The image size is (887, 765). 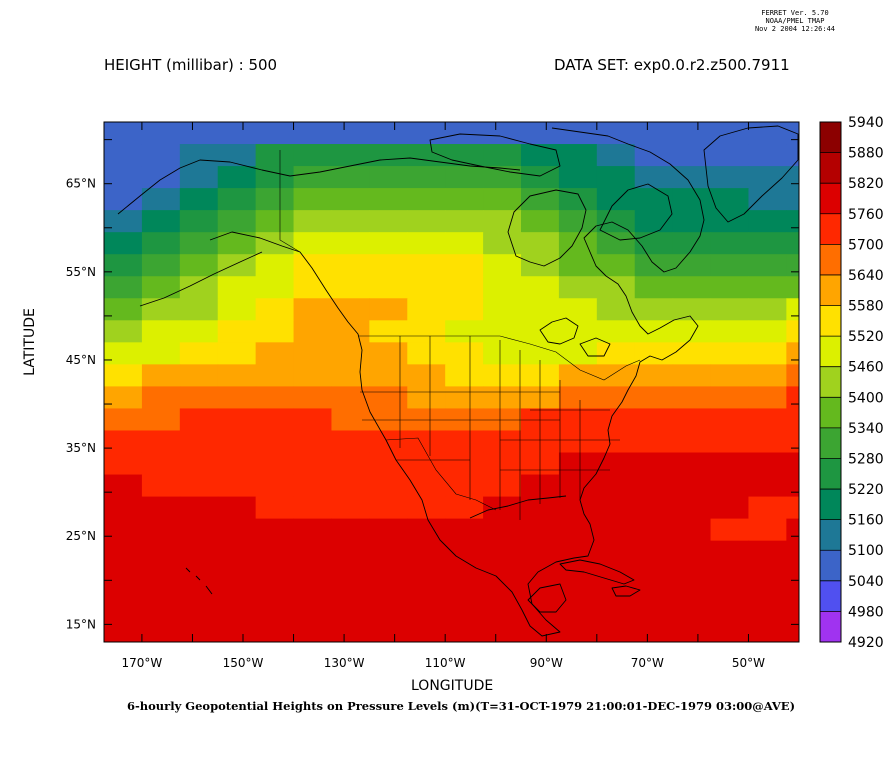 I want to click on state-lines-west, so click(x=460, y=423).